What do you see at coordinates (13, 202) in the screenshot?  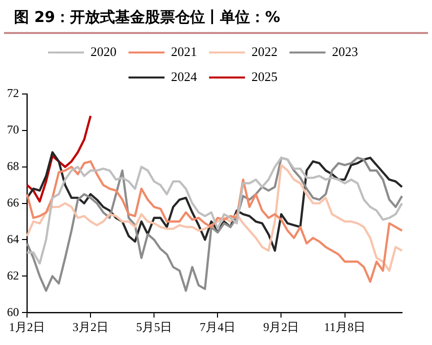 I see `y-tick-label: 66` at bounding box center [13, 202].